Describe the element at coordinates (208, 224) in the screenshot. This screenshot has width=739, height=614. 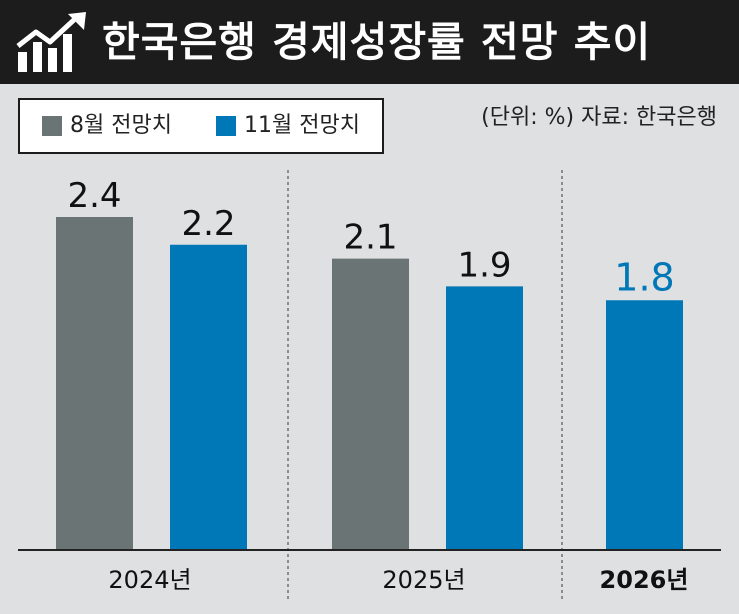
I see `data-label-november-2024년: 2.2` at that location.